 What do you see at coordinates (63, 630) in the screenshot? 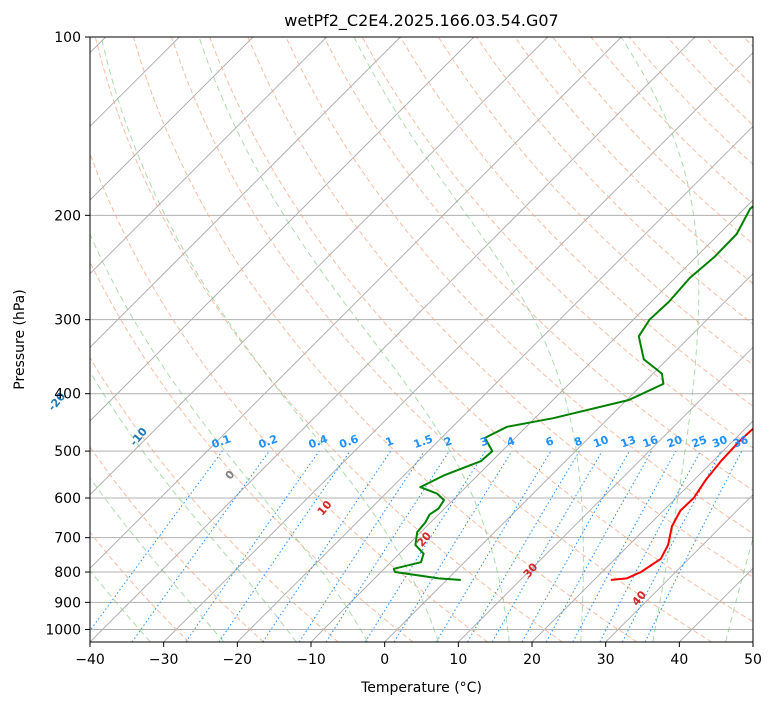
I see `y-tick-label: 1000` at bounding box center [63, 630].